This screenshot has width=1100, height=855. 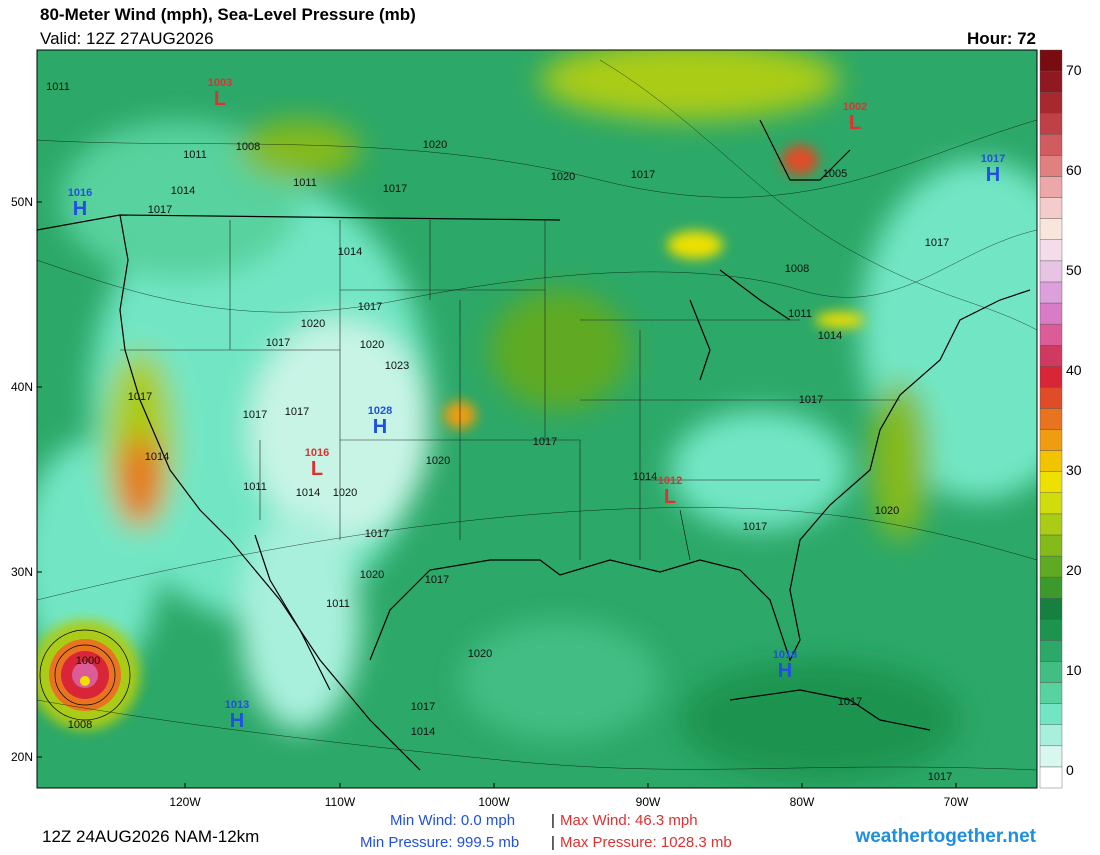 What do you see at coordinates (1074, 270) in the screenshot?
I see `colorbar-label: 50` at bounding box center [1074, 270].